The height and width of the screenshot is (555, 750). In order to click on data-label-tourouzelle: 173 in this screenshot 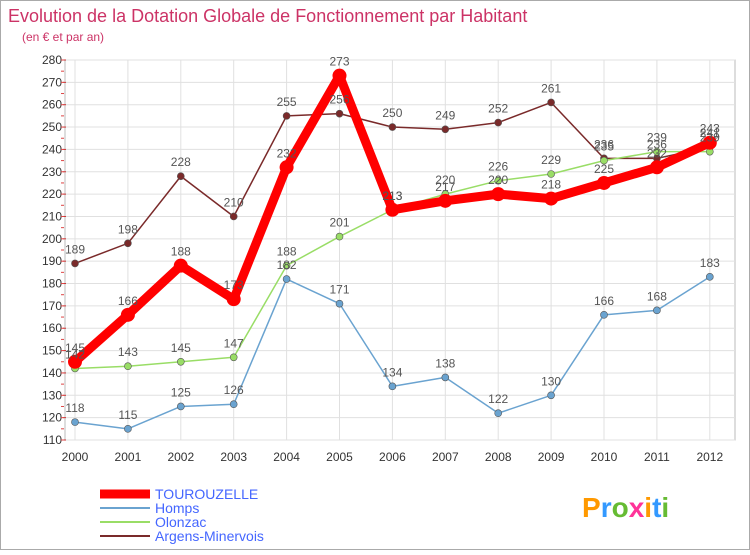, I will do `click(234, 285)`.